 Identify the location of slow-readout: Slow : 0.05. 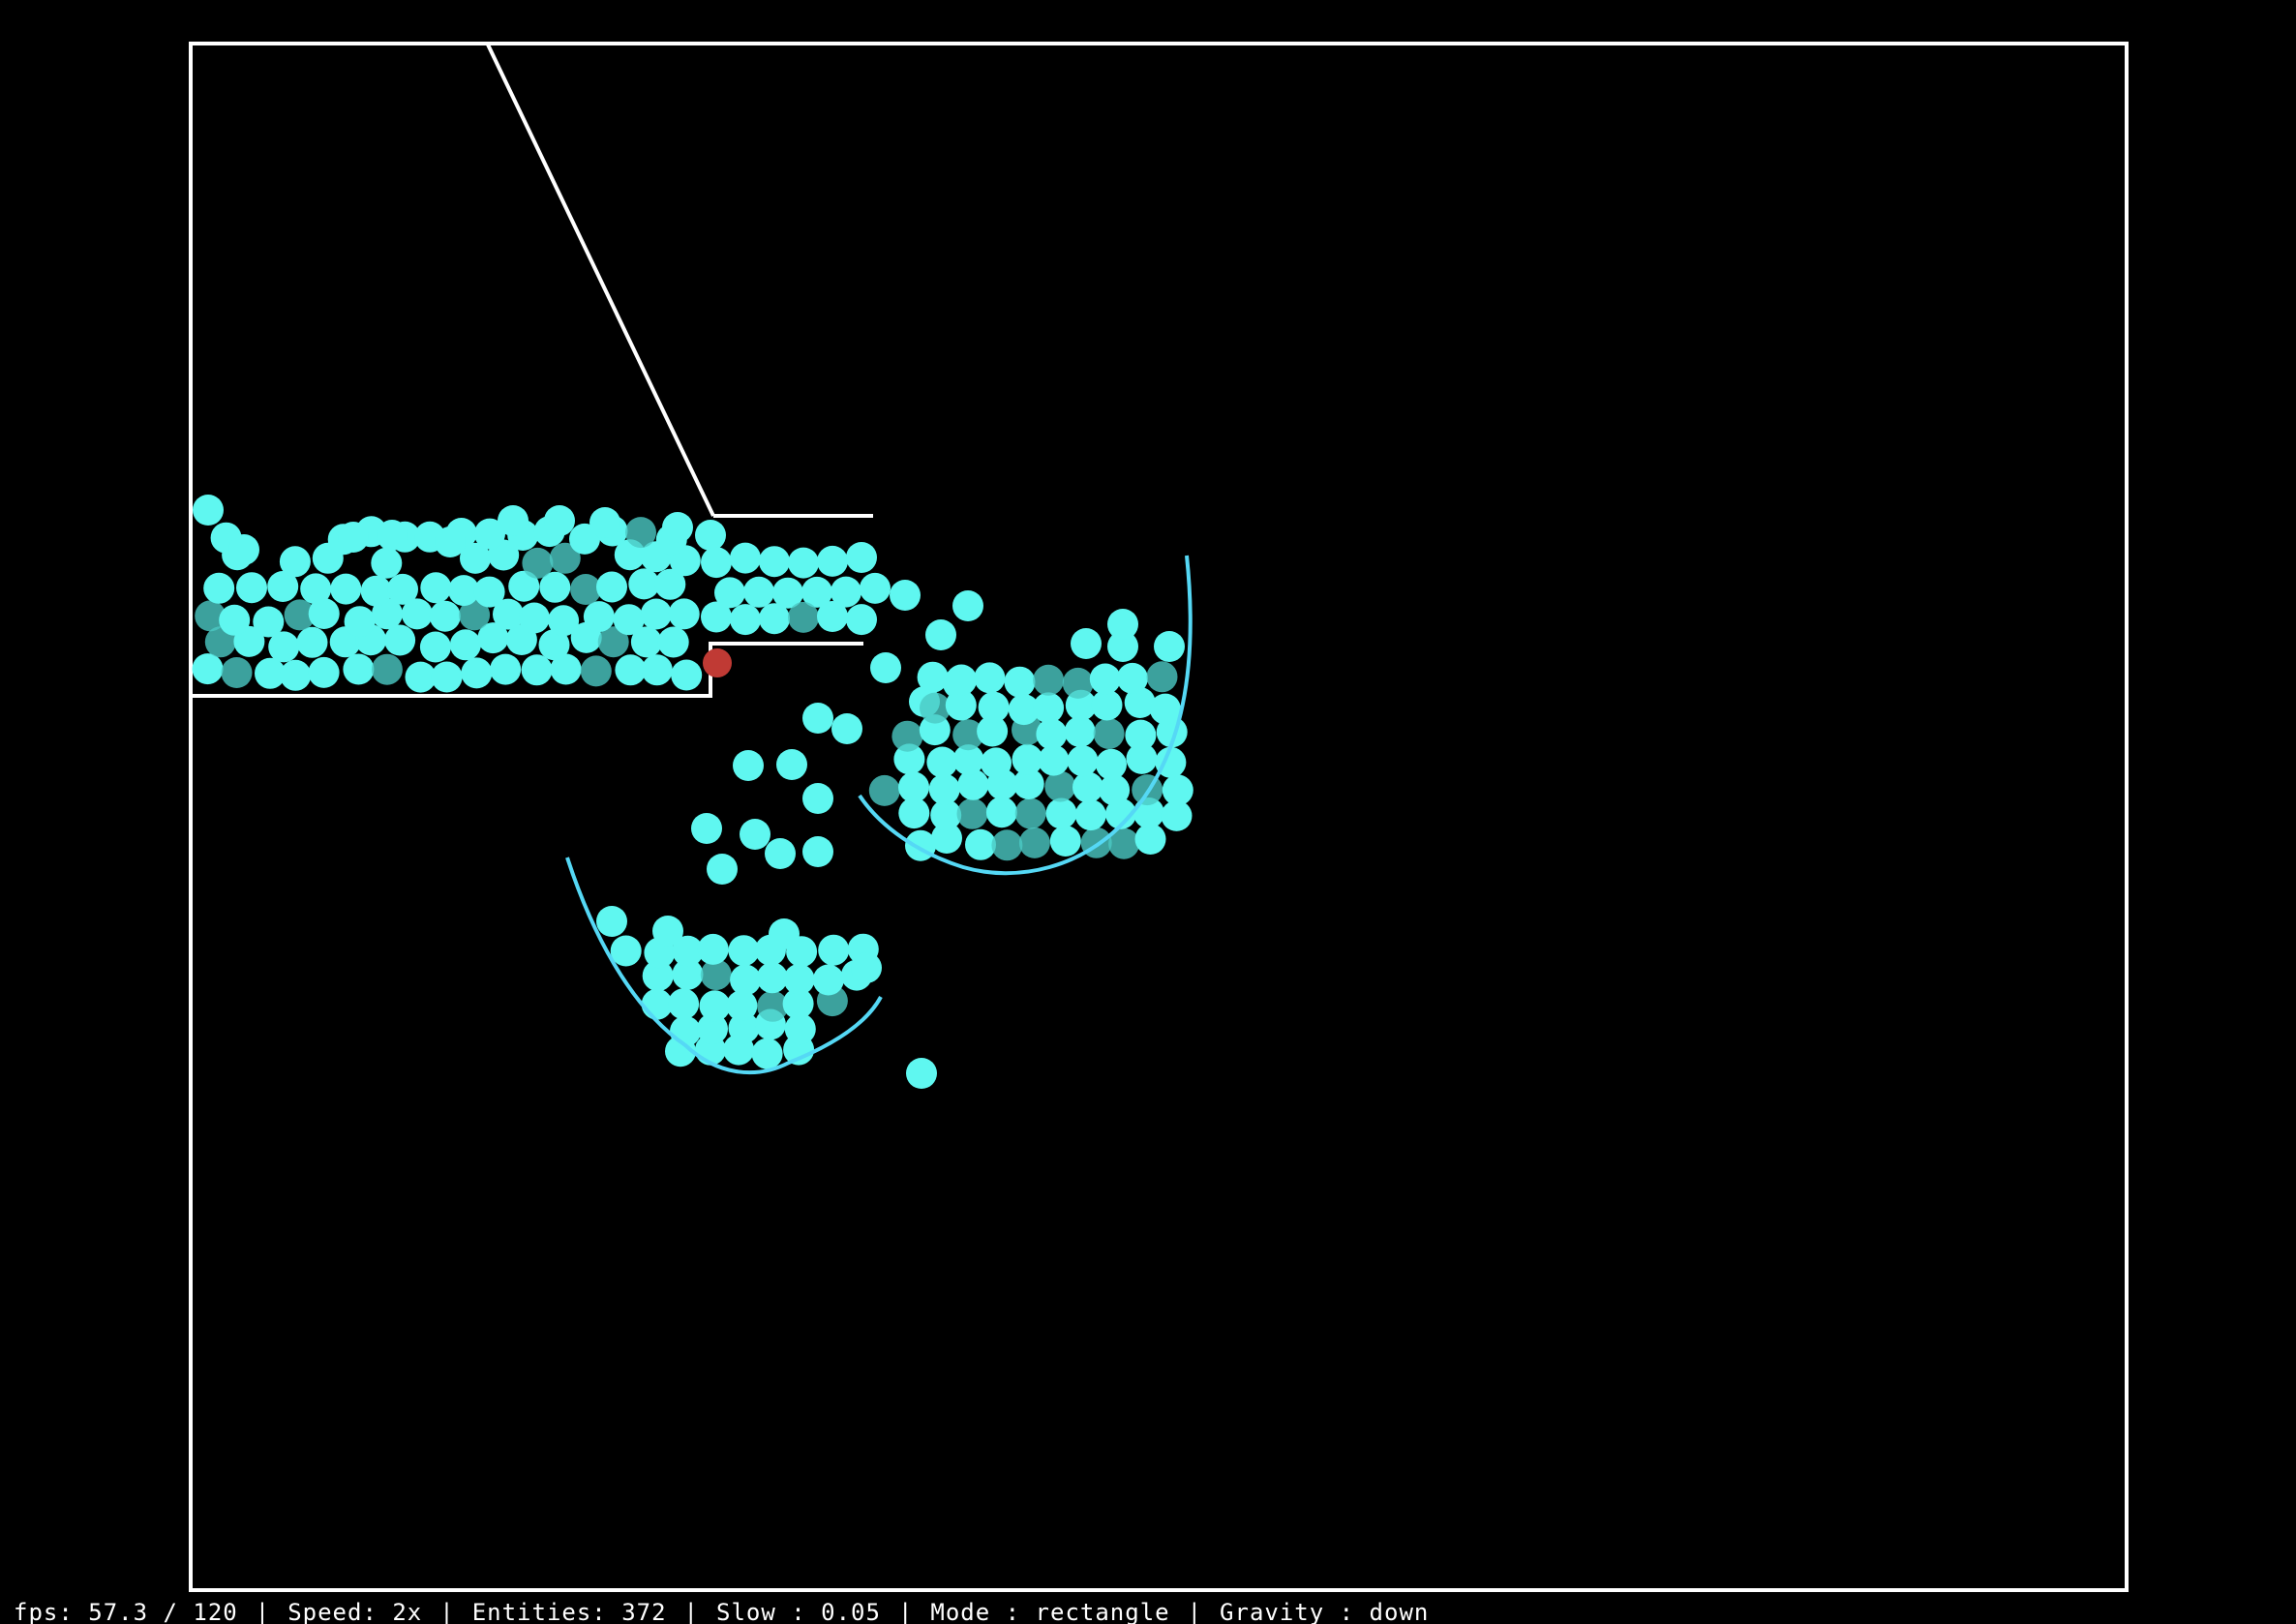
(798, 1612).